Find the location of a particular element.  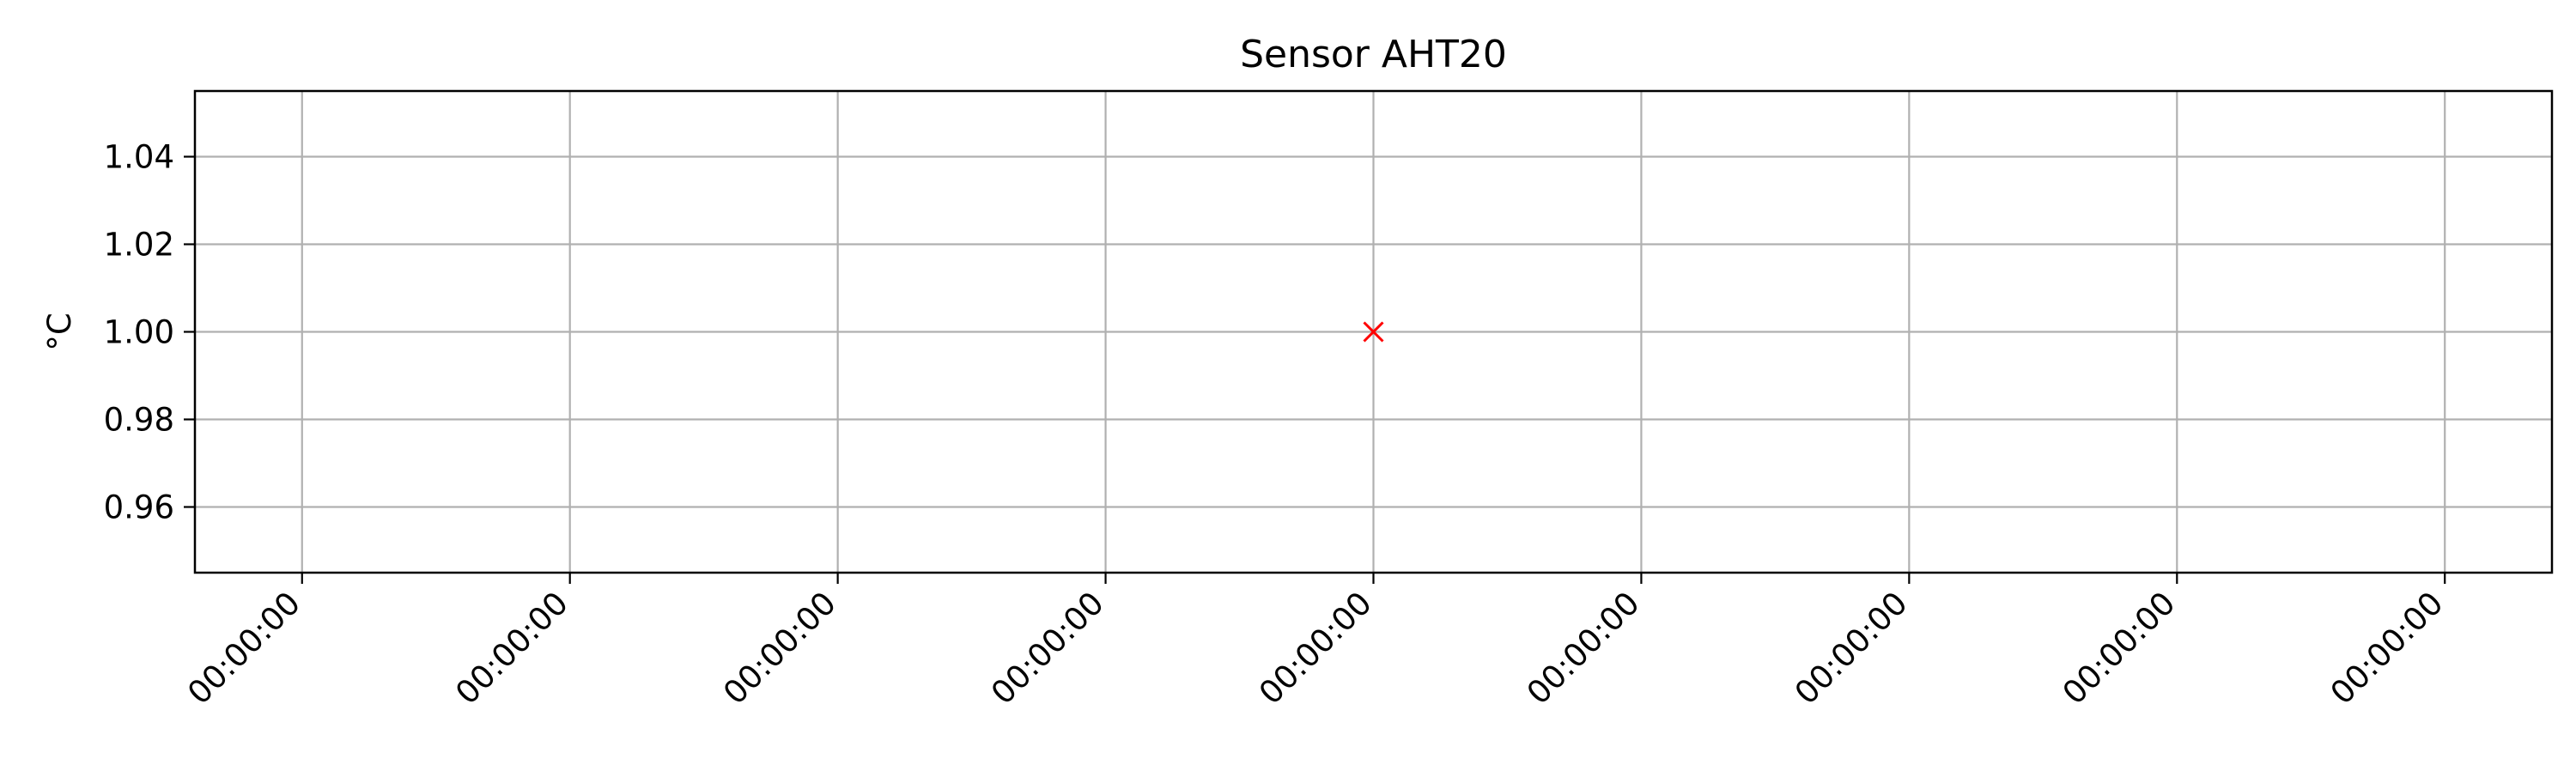

y-axis-label: °C is located at coordinates (59, 331).